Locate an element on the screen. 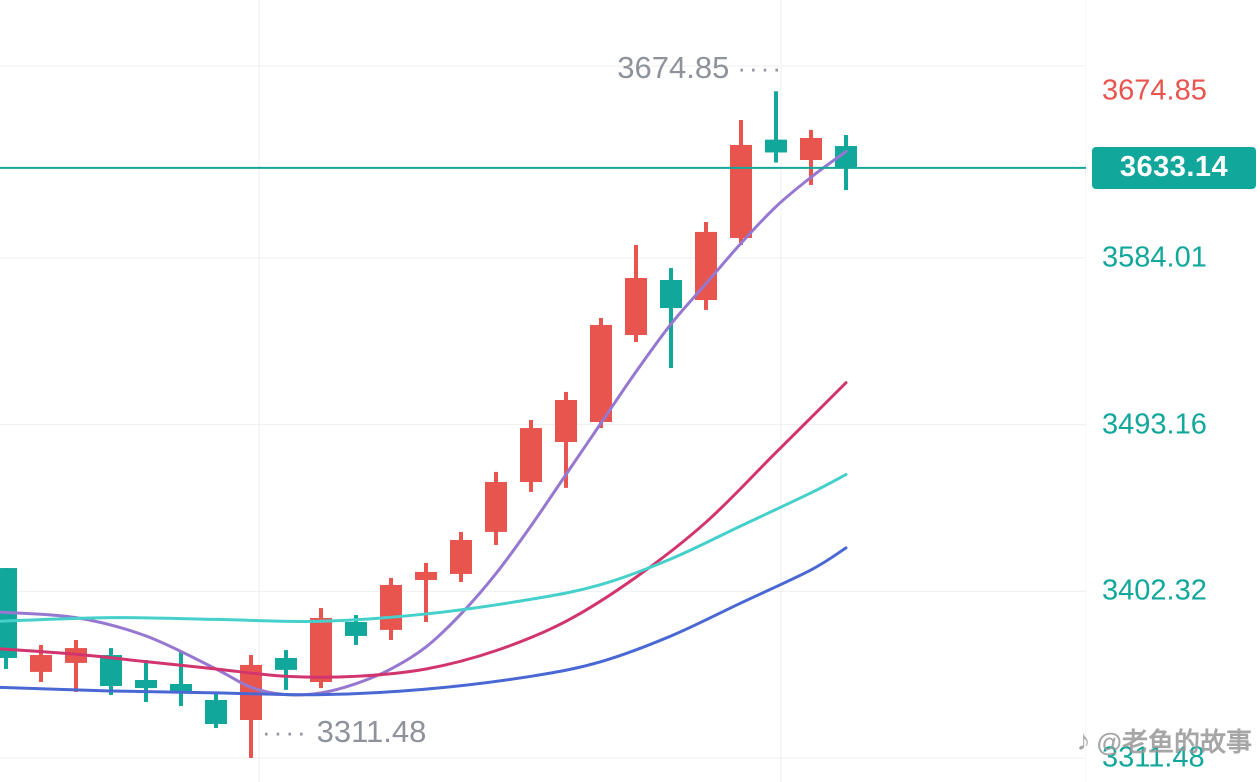  session-high-dots: ···· is located at coordinates (760, 67).